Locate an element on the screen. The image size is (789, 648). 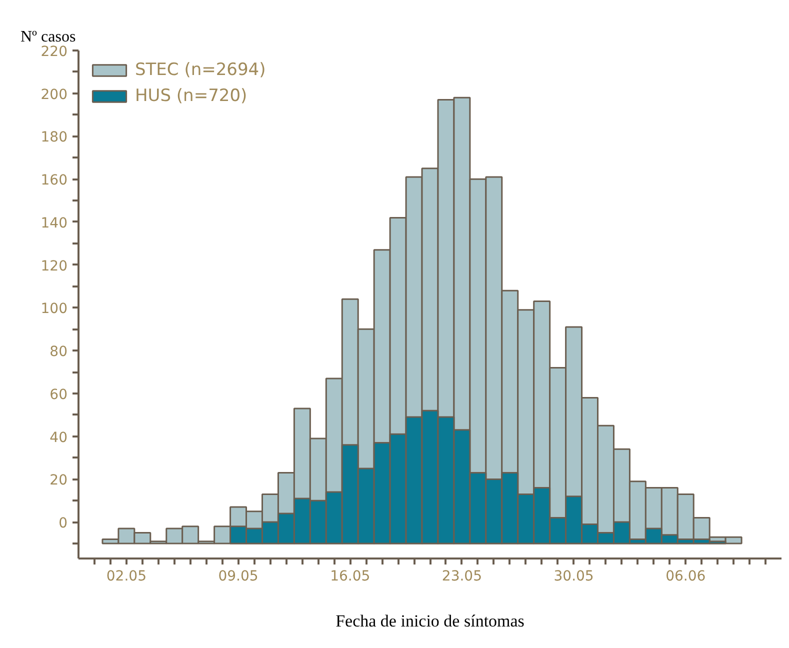
y-tick-label: 20 is located at coordinates (59, 480).